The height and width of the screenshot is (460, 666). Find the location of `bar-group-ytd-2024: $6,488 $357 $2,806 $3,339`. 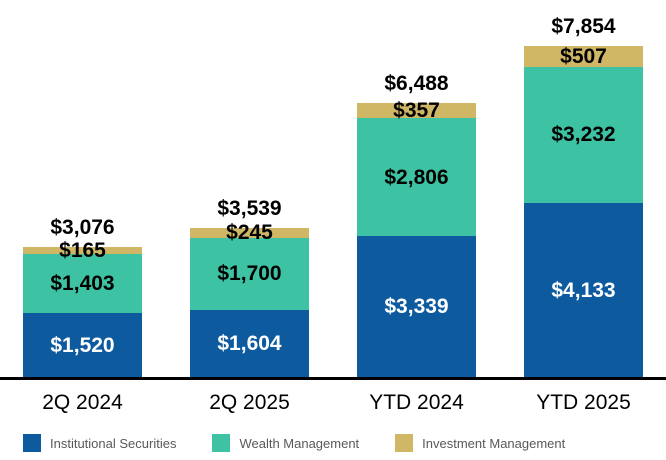

bar-group-ytd-2024: $6,488 $357 $2,806 $3,339 is located at coordinates (416, 225).